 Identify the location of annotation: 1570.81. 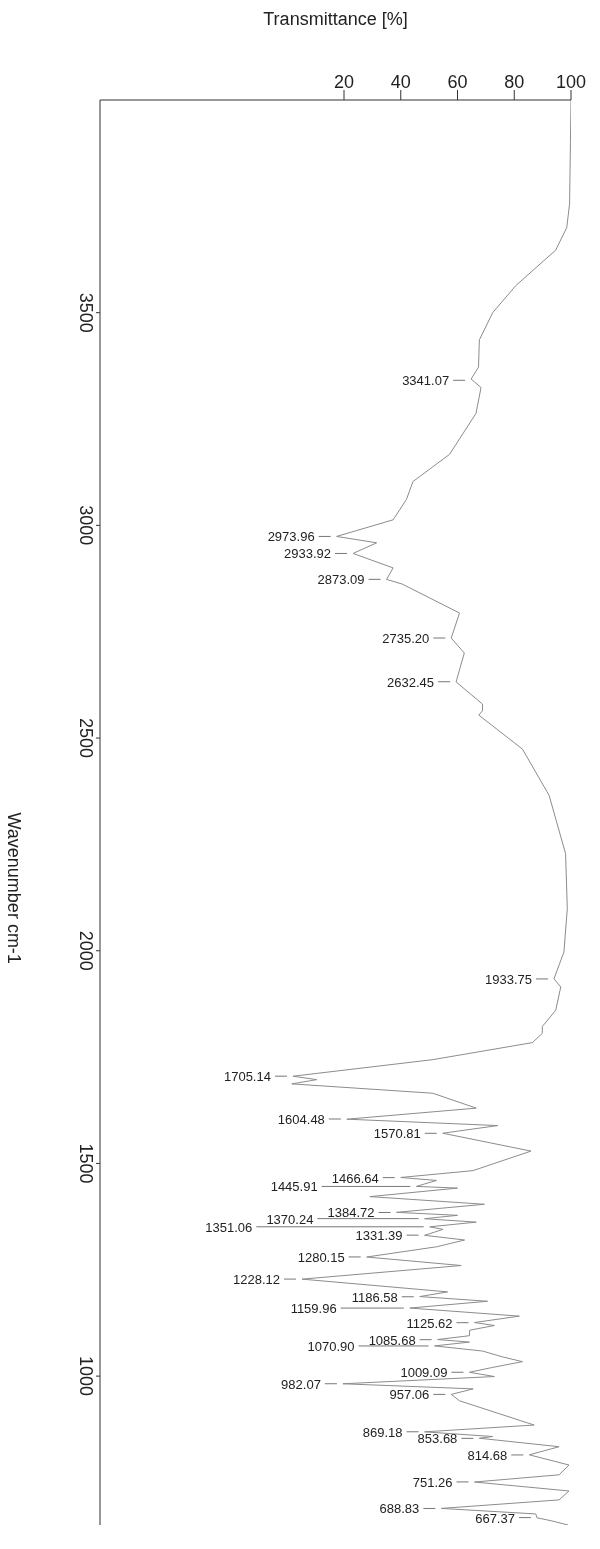
(397, 1134).